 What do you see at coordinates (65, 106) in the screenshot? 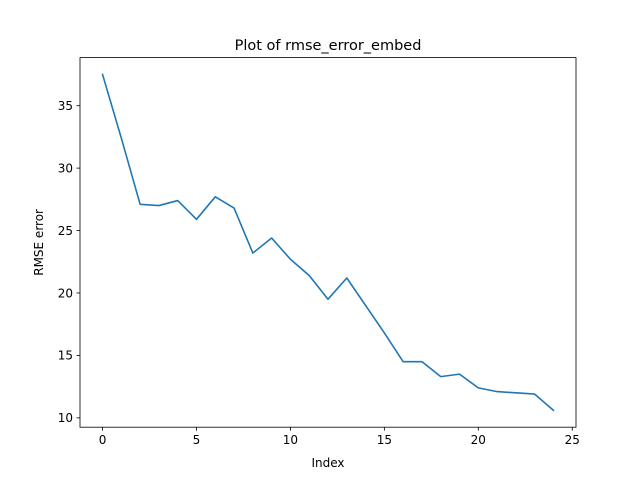
I see `y-tick-label: 35` at bounding box center [65, 106].